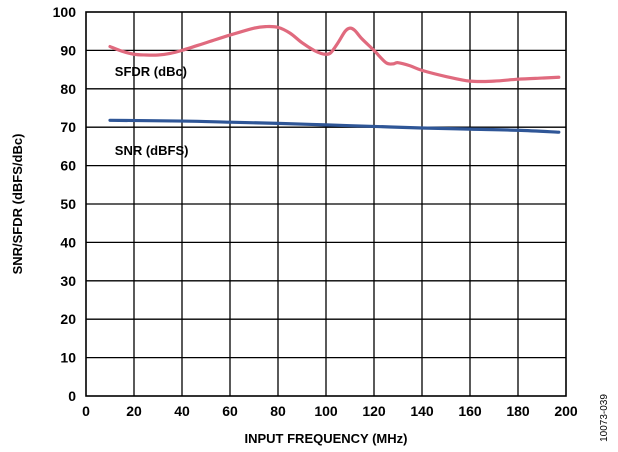 This screenshot has height=452, width=618. Describe the element at coordinates (278, 411) in the screenshot. I see `x-tick-label: 80` at that location.